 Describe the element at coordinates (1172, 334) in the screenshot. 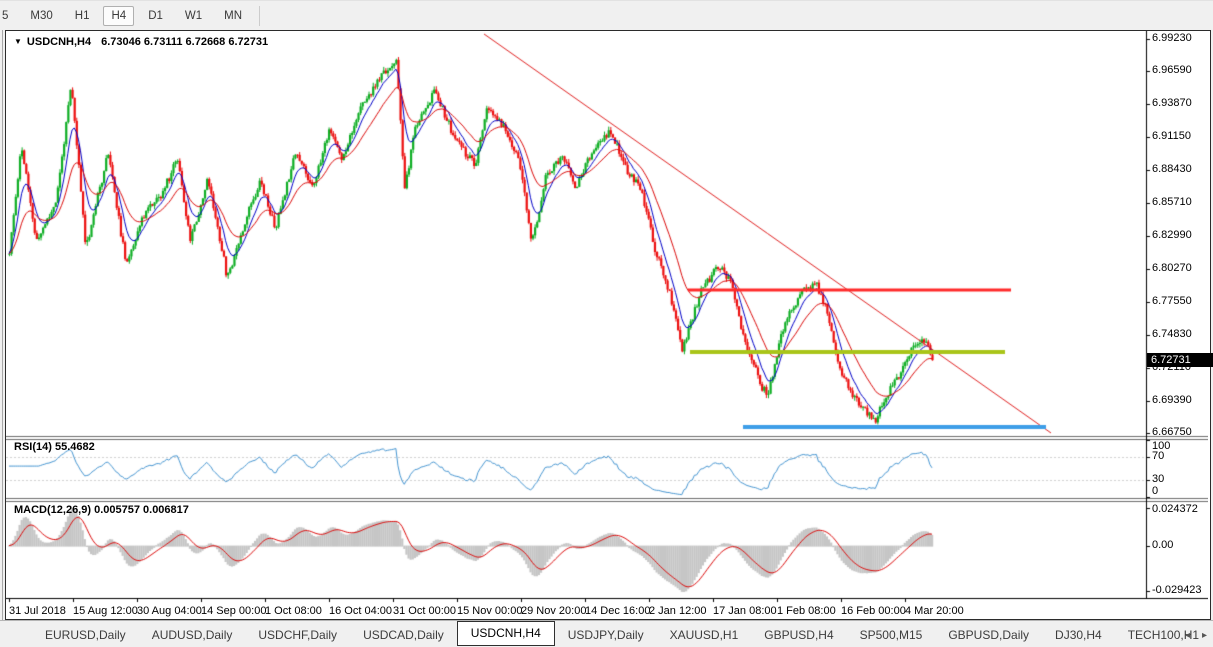

I see `price-tick-label: 6.74830` at that location.